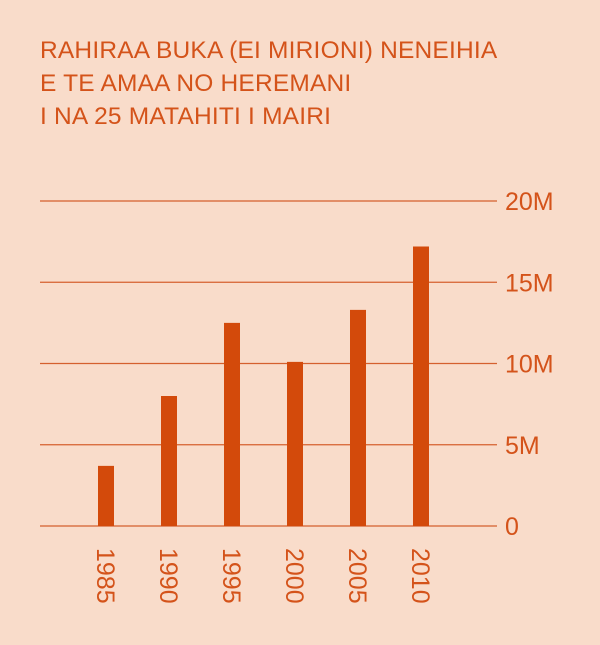 This screenshot has height=645, width=600. I want to click on y-tick-label: 0, so click(512, 527).